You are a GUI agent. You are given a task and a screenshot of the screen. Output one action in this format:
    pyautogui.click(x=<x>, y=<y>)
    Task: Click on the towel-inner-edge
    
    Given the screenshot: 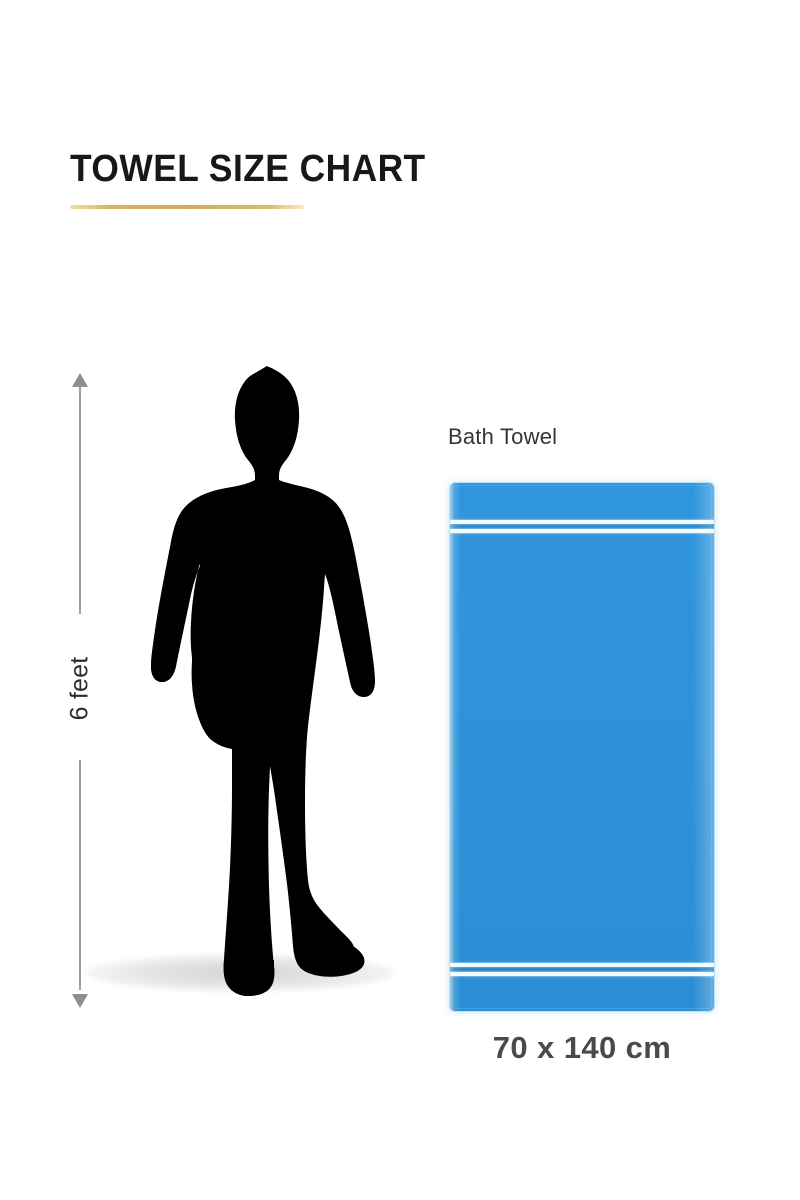 What is the action you would take?
    pyautogui.click(x=582, y=747)
    